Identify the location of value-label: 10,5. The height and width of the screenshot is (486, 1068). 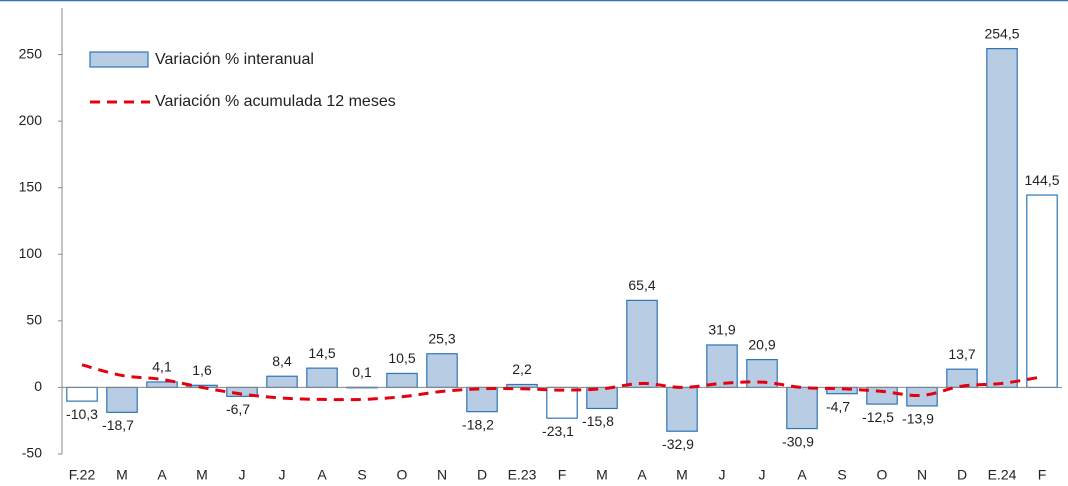
(401, 358).